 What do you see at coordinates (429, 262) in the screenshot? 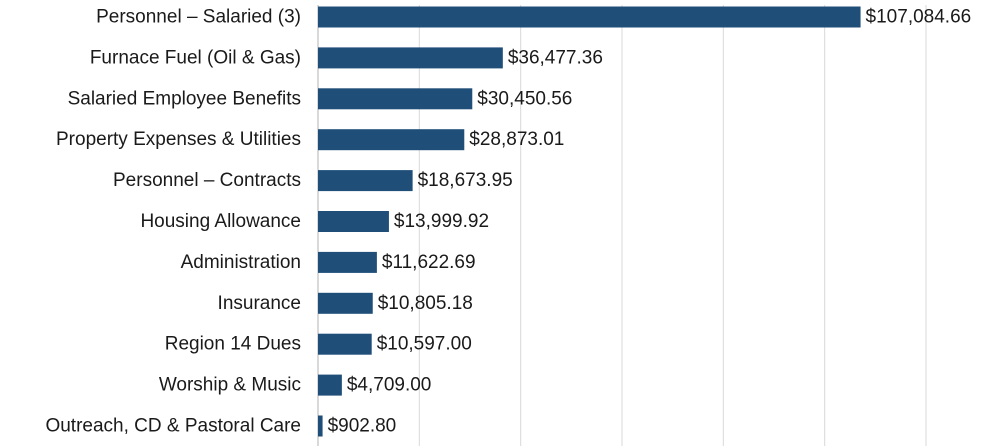
I see `data-label: $11,622.69` at bounding box center [429, 262].